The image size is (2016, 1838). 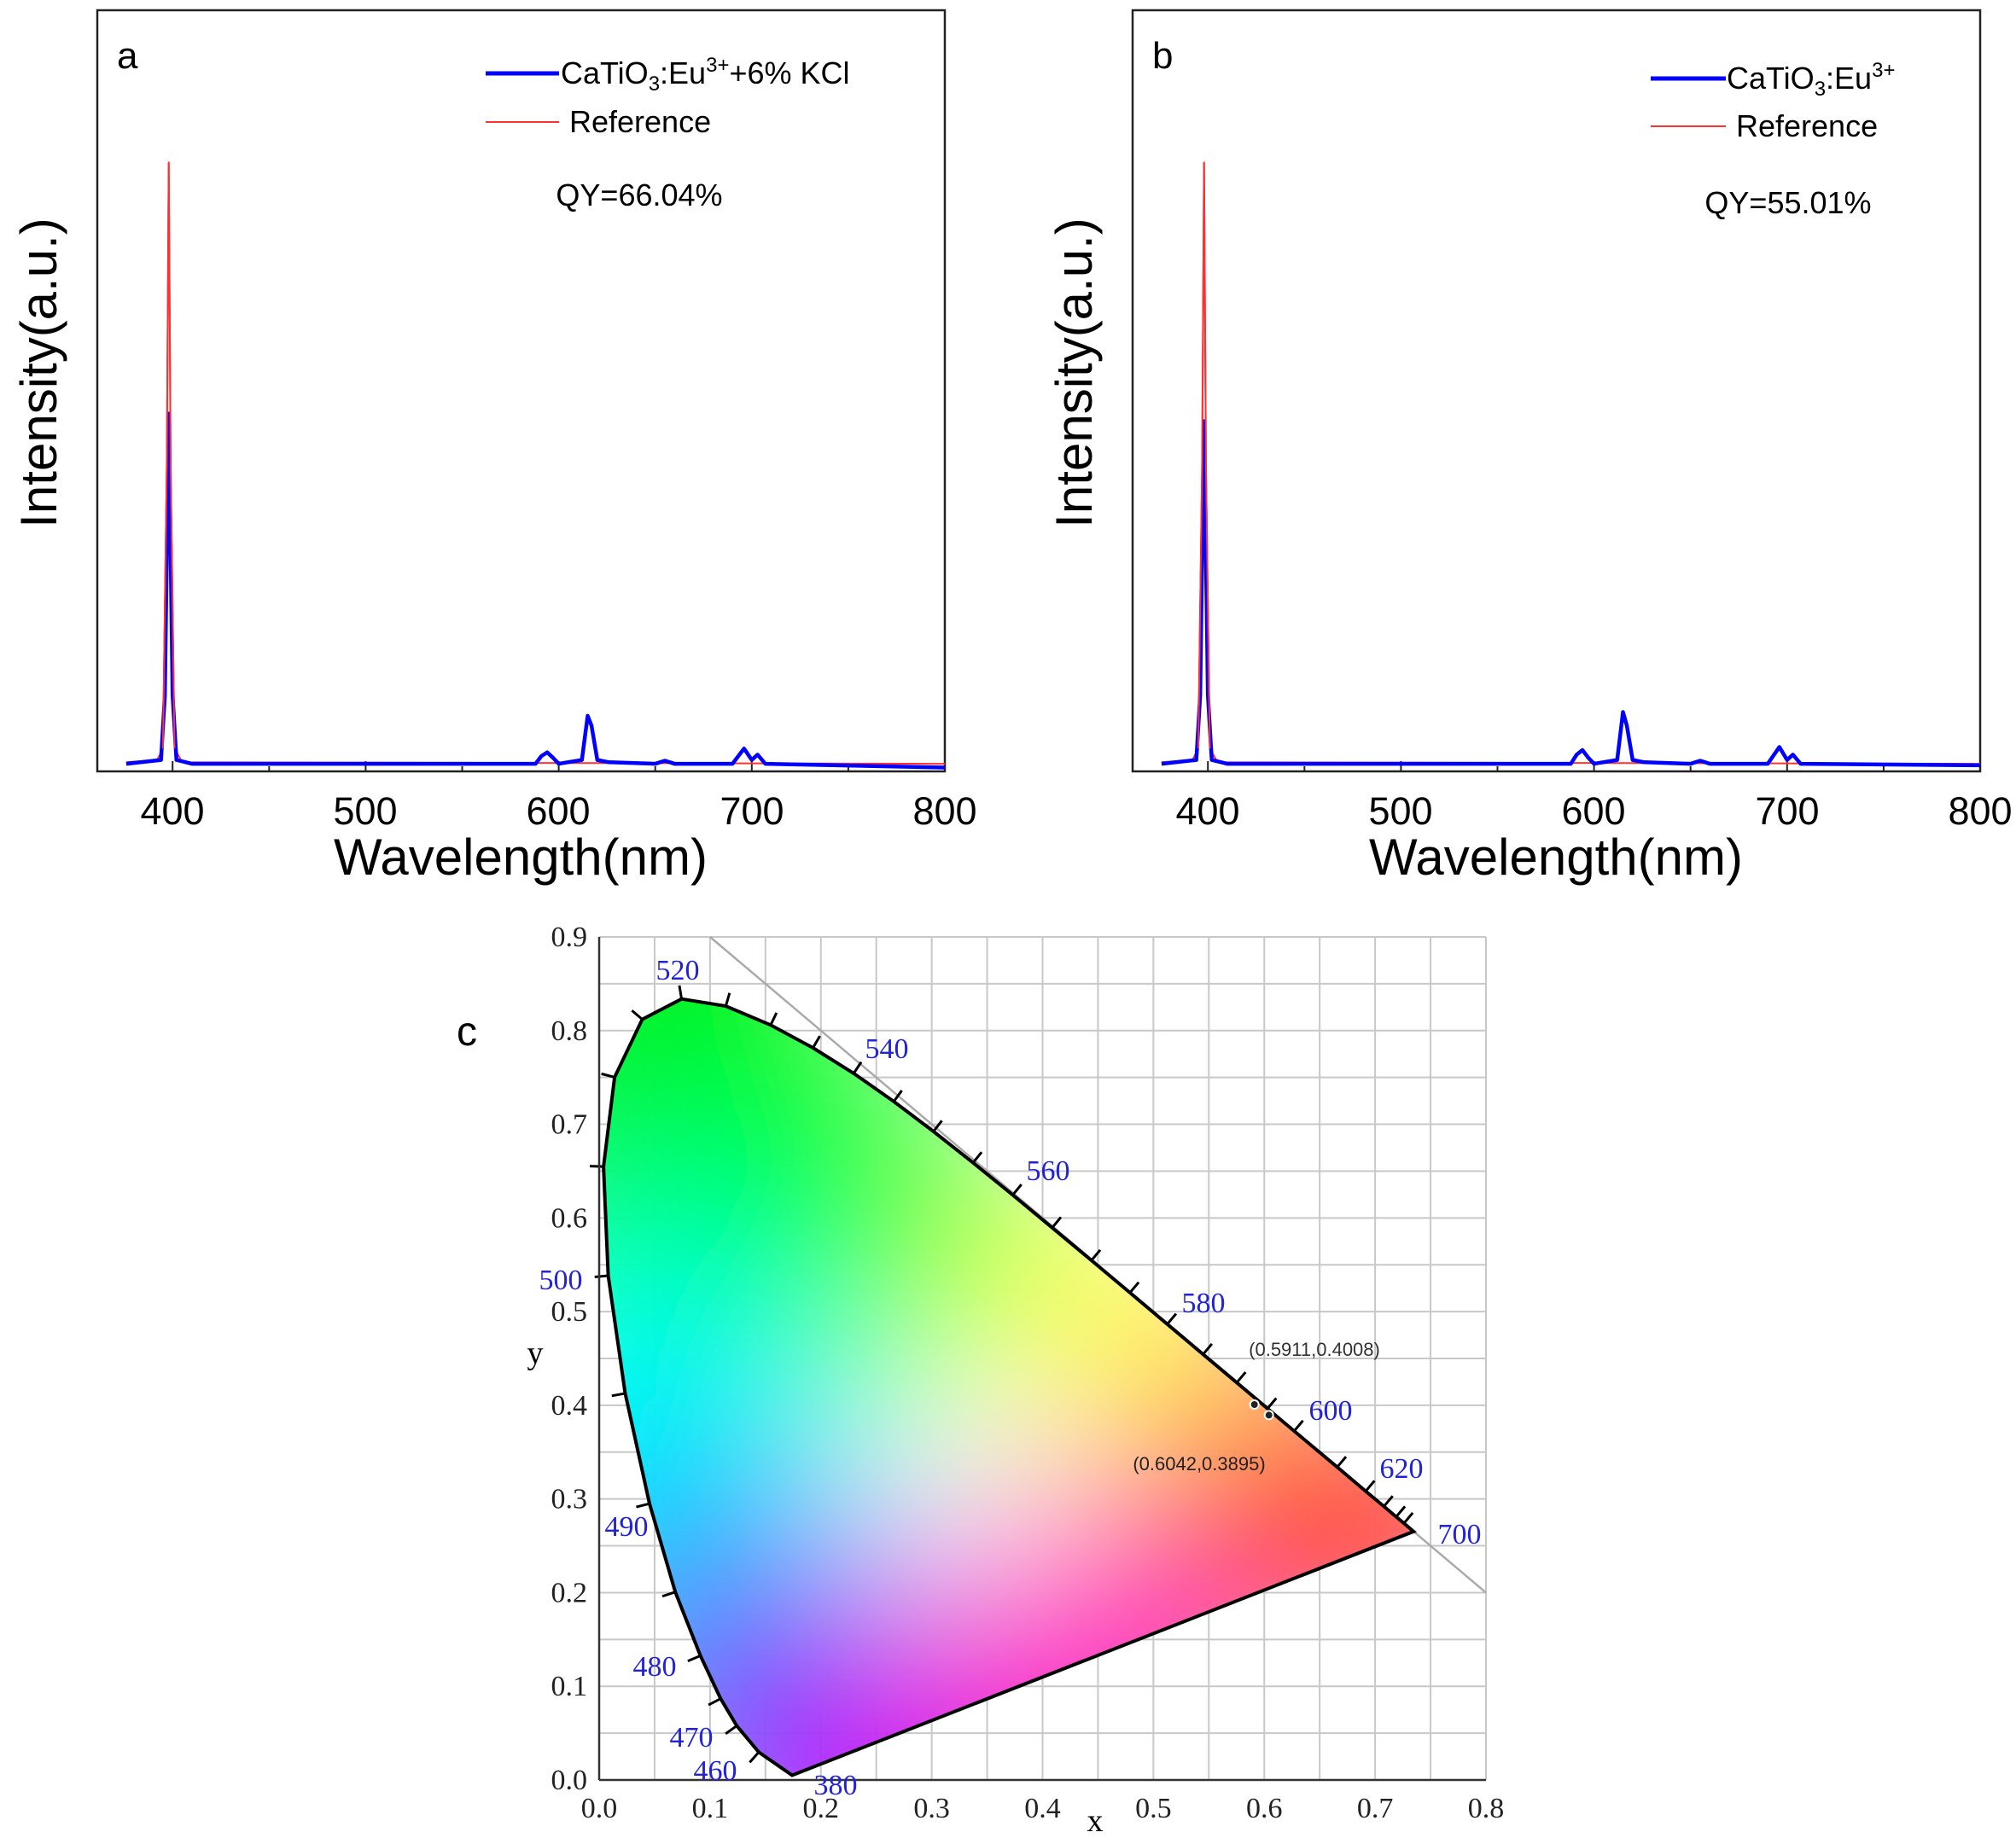 I want to click on wavelength-label: 500, so click(x=561, y=1281).